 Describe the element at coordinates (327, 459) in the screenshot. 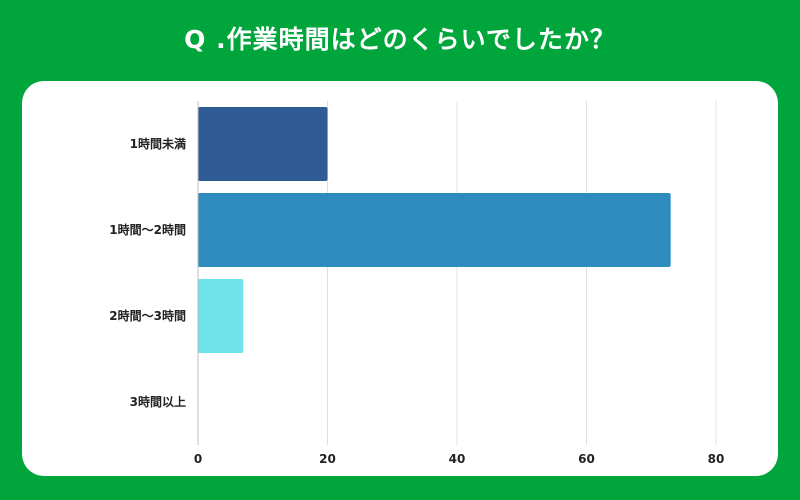

I see `x-tick-label: 20` at that location.